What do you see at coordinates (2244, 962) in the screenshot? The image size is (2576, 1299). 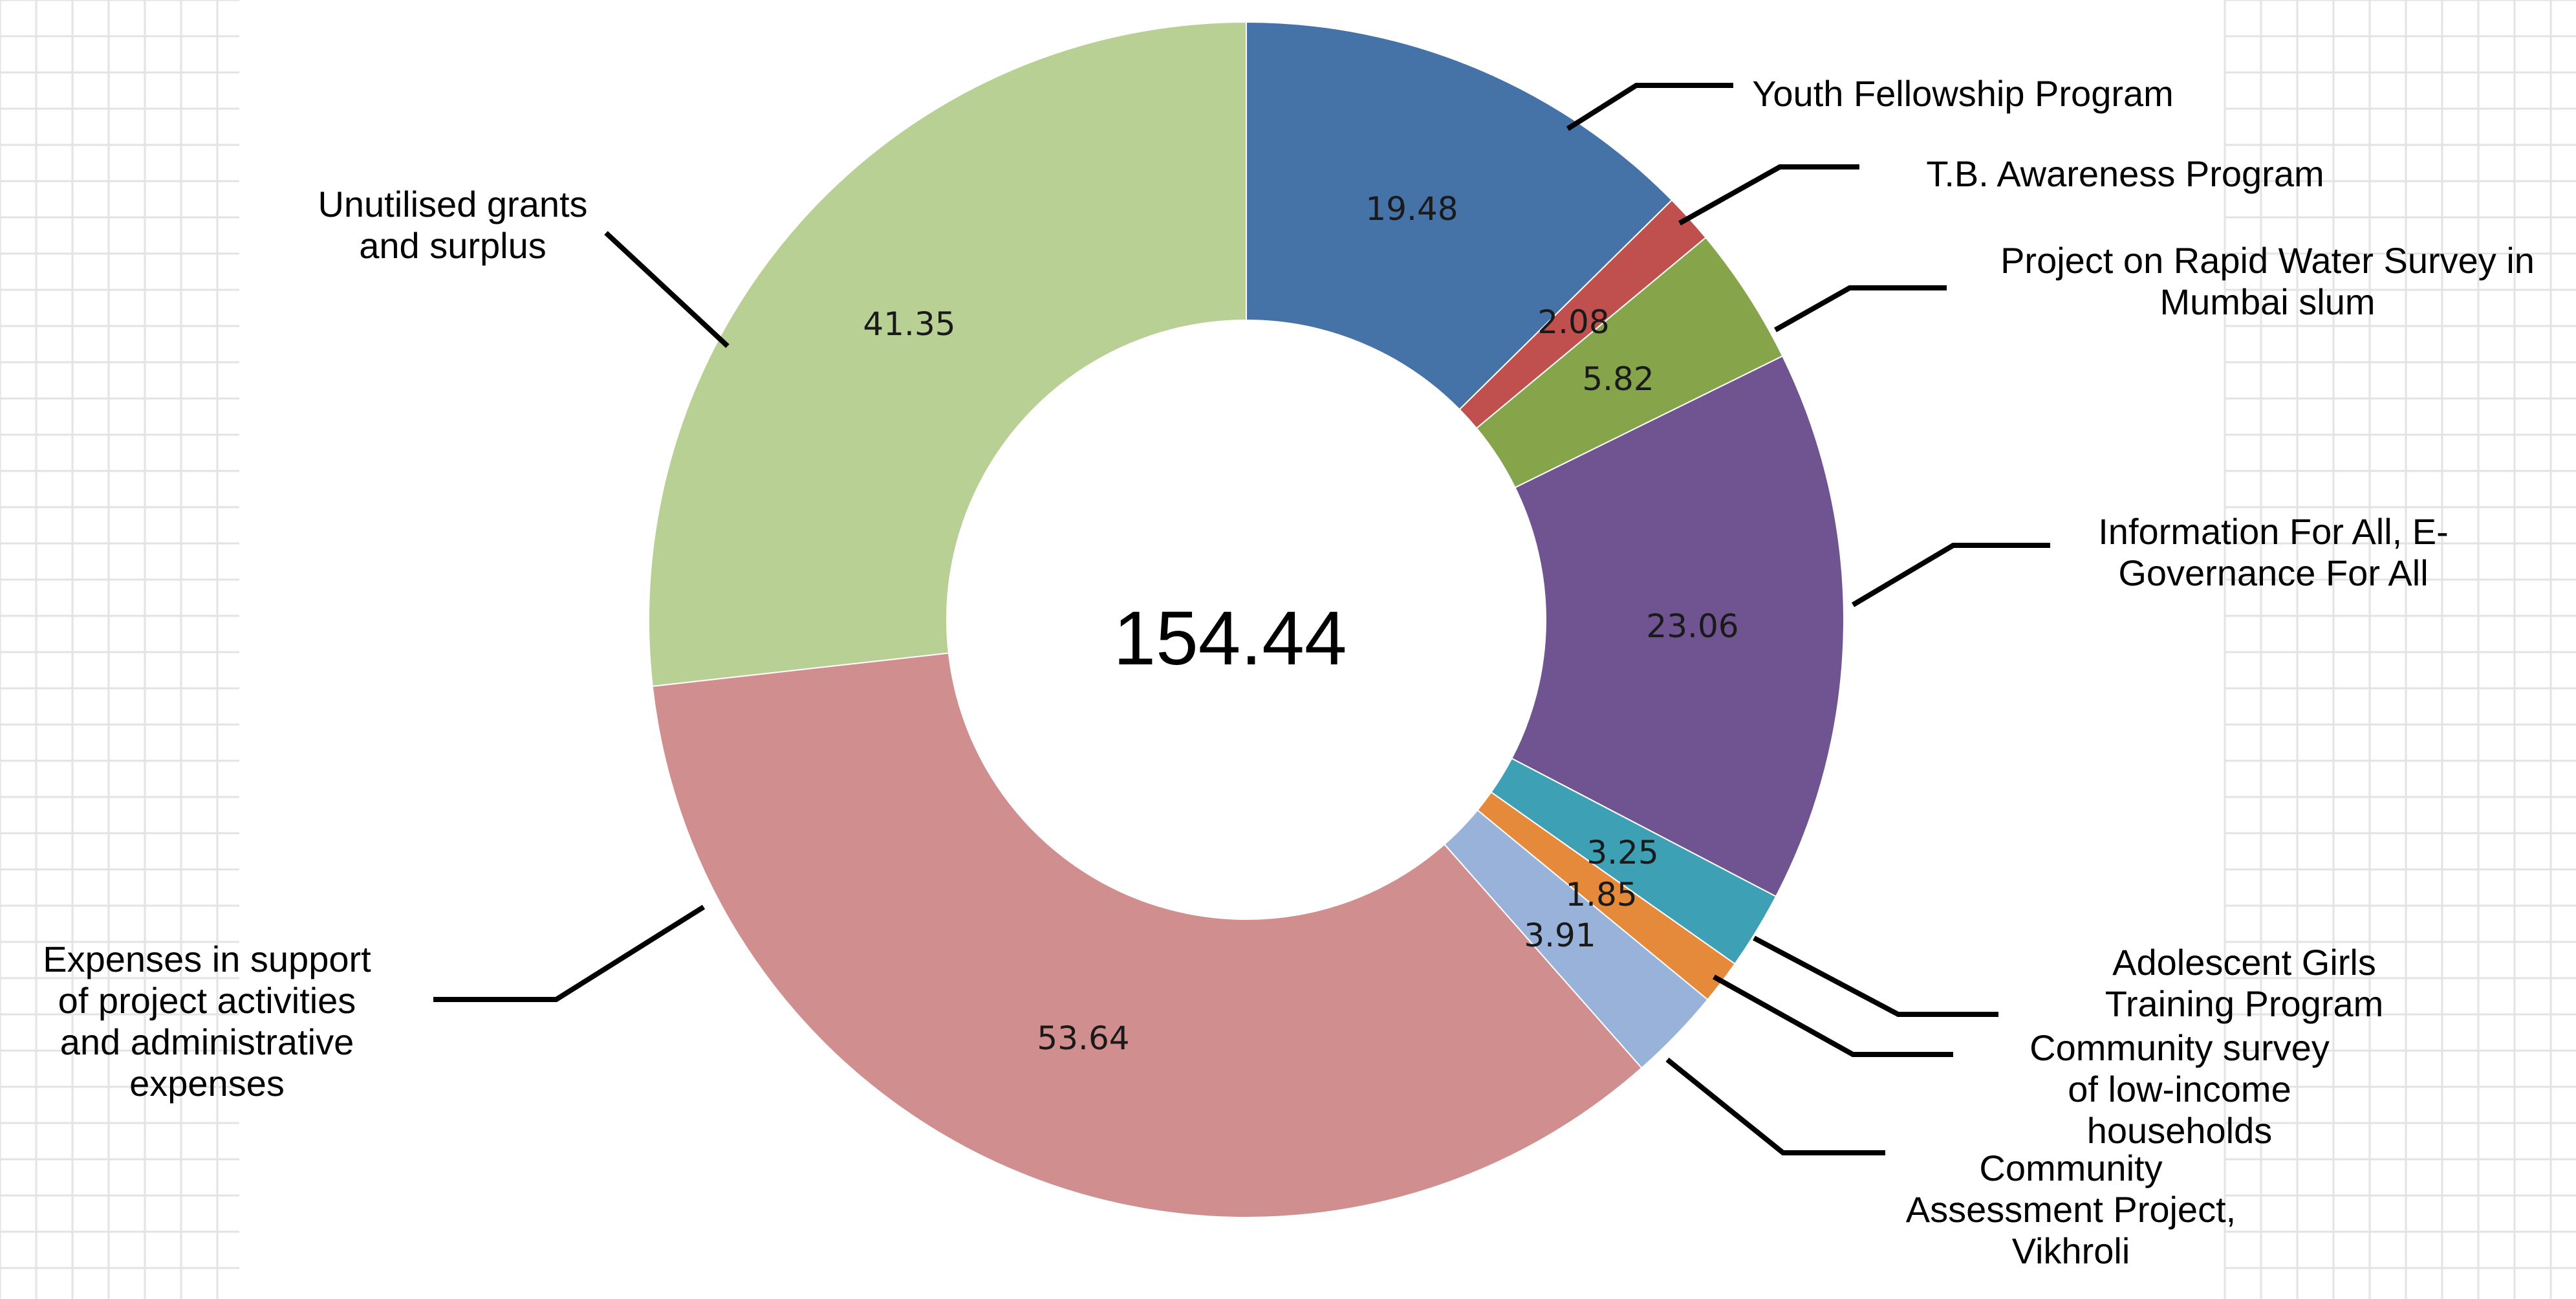 I see `category-label-adolescent-girls-training-program: Adolescent Girls` at bounding box center [2244, 962].